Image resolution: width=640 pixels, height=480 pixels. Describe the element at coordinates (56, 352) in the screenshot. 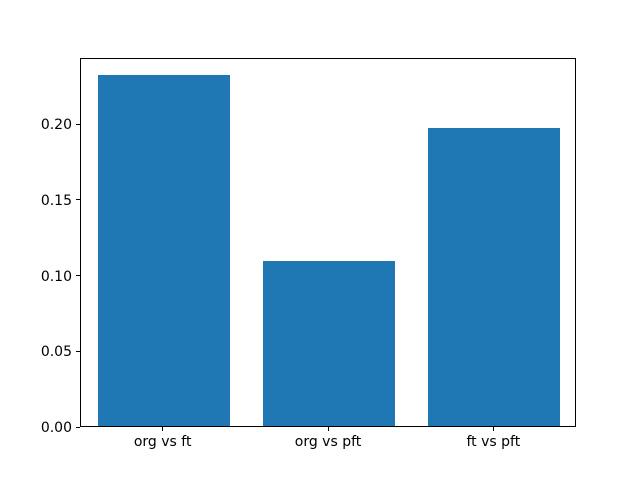

I see `y-tick-label: 0.05` at that location.